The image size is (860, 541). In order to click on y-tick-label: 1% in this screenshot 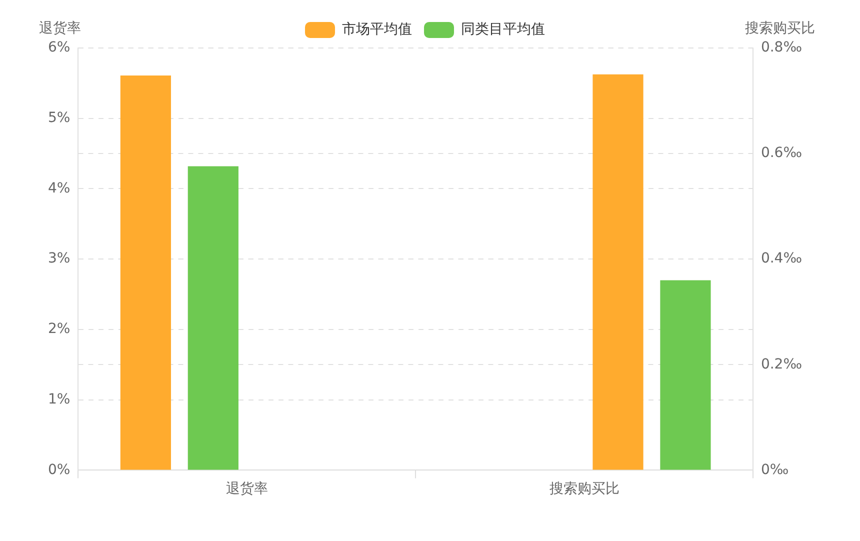, I will do `click(59, 399)`.